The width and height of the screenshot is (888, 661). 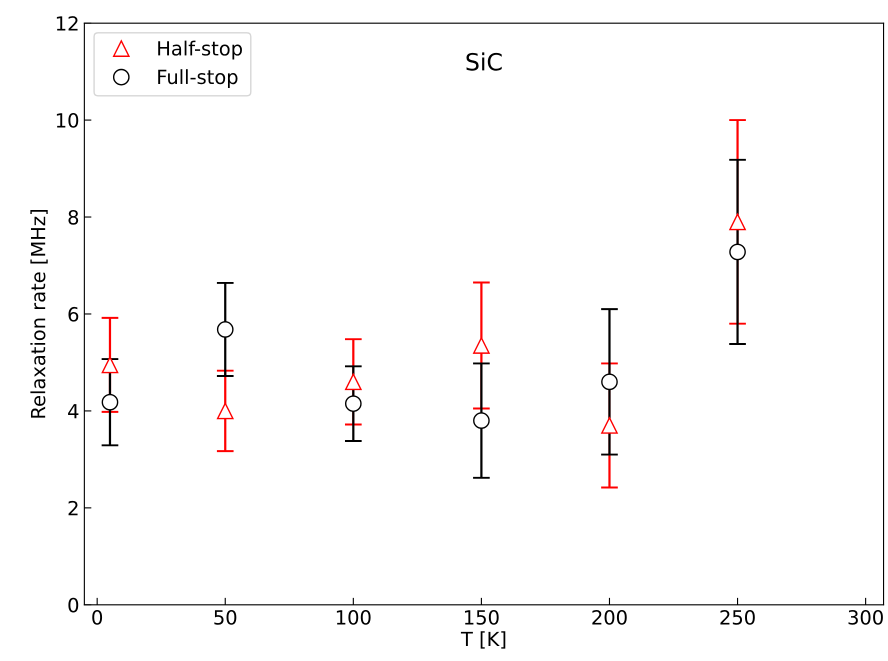 I want to click on x-axis-title: T [K], so click(x=483, y=640).